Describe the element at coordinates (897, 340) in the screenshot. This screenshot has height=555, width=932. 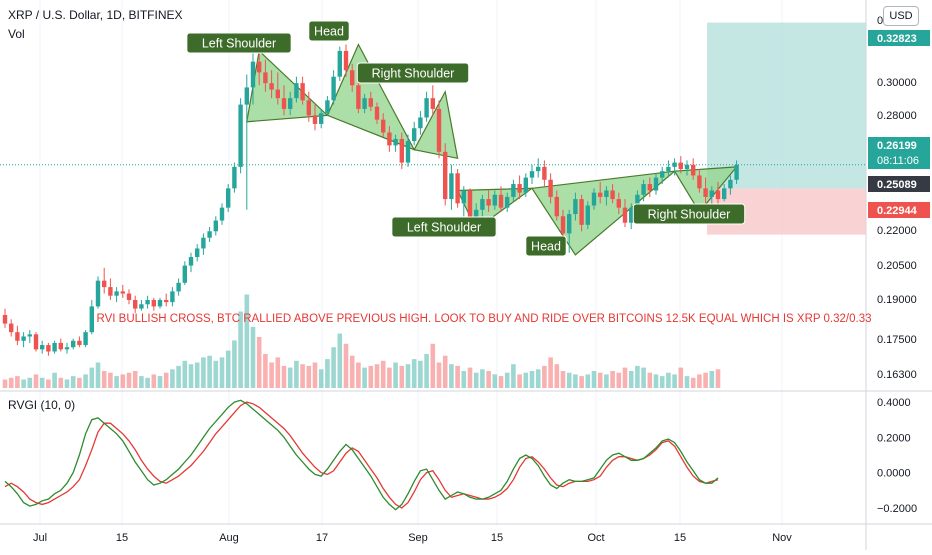
I see `price-tick-label: 0.17500` at that location.